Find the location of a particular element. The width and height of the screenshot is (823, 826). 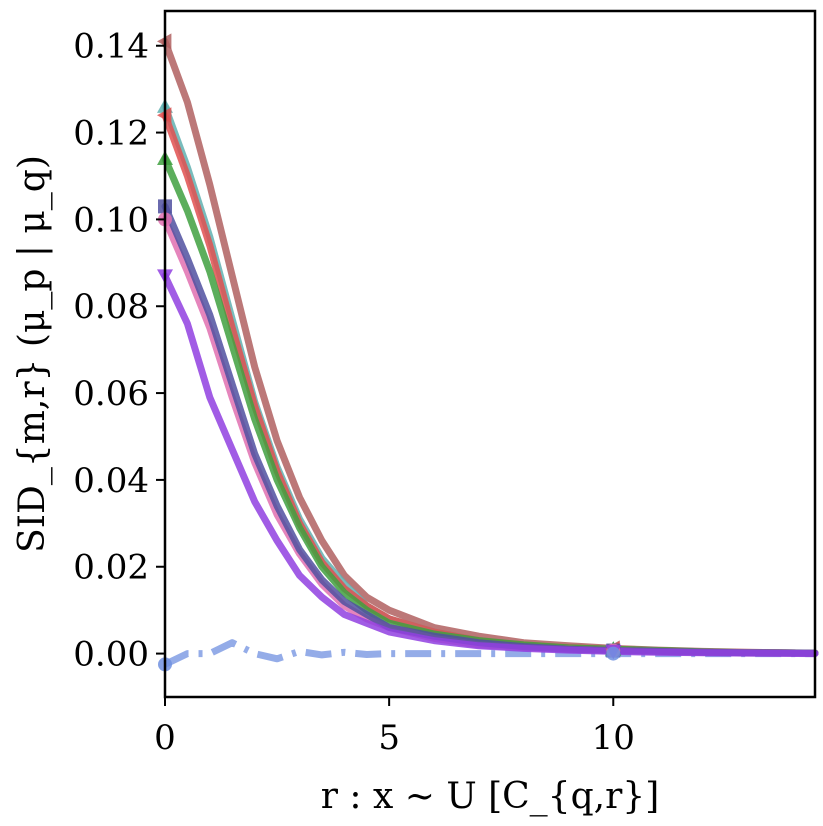

x-axis-label-text: r : x ~ U [C_{q,r}] is located at coordinates (490, 796).